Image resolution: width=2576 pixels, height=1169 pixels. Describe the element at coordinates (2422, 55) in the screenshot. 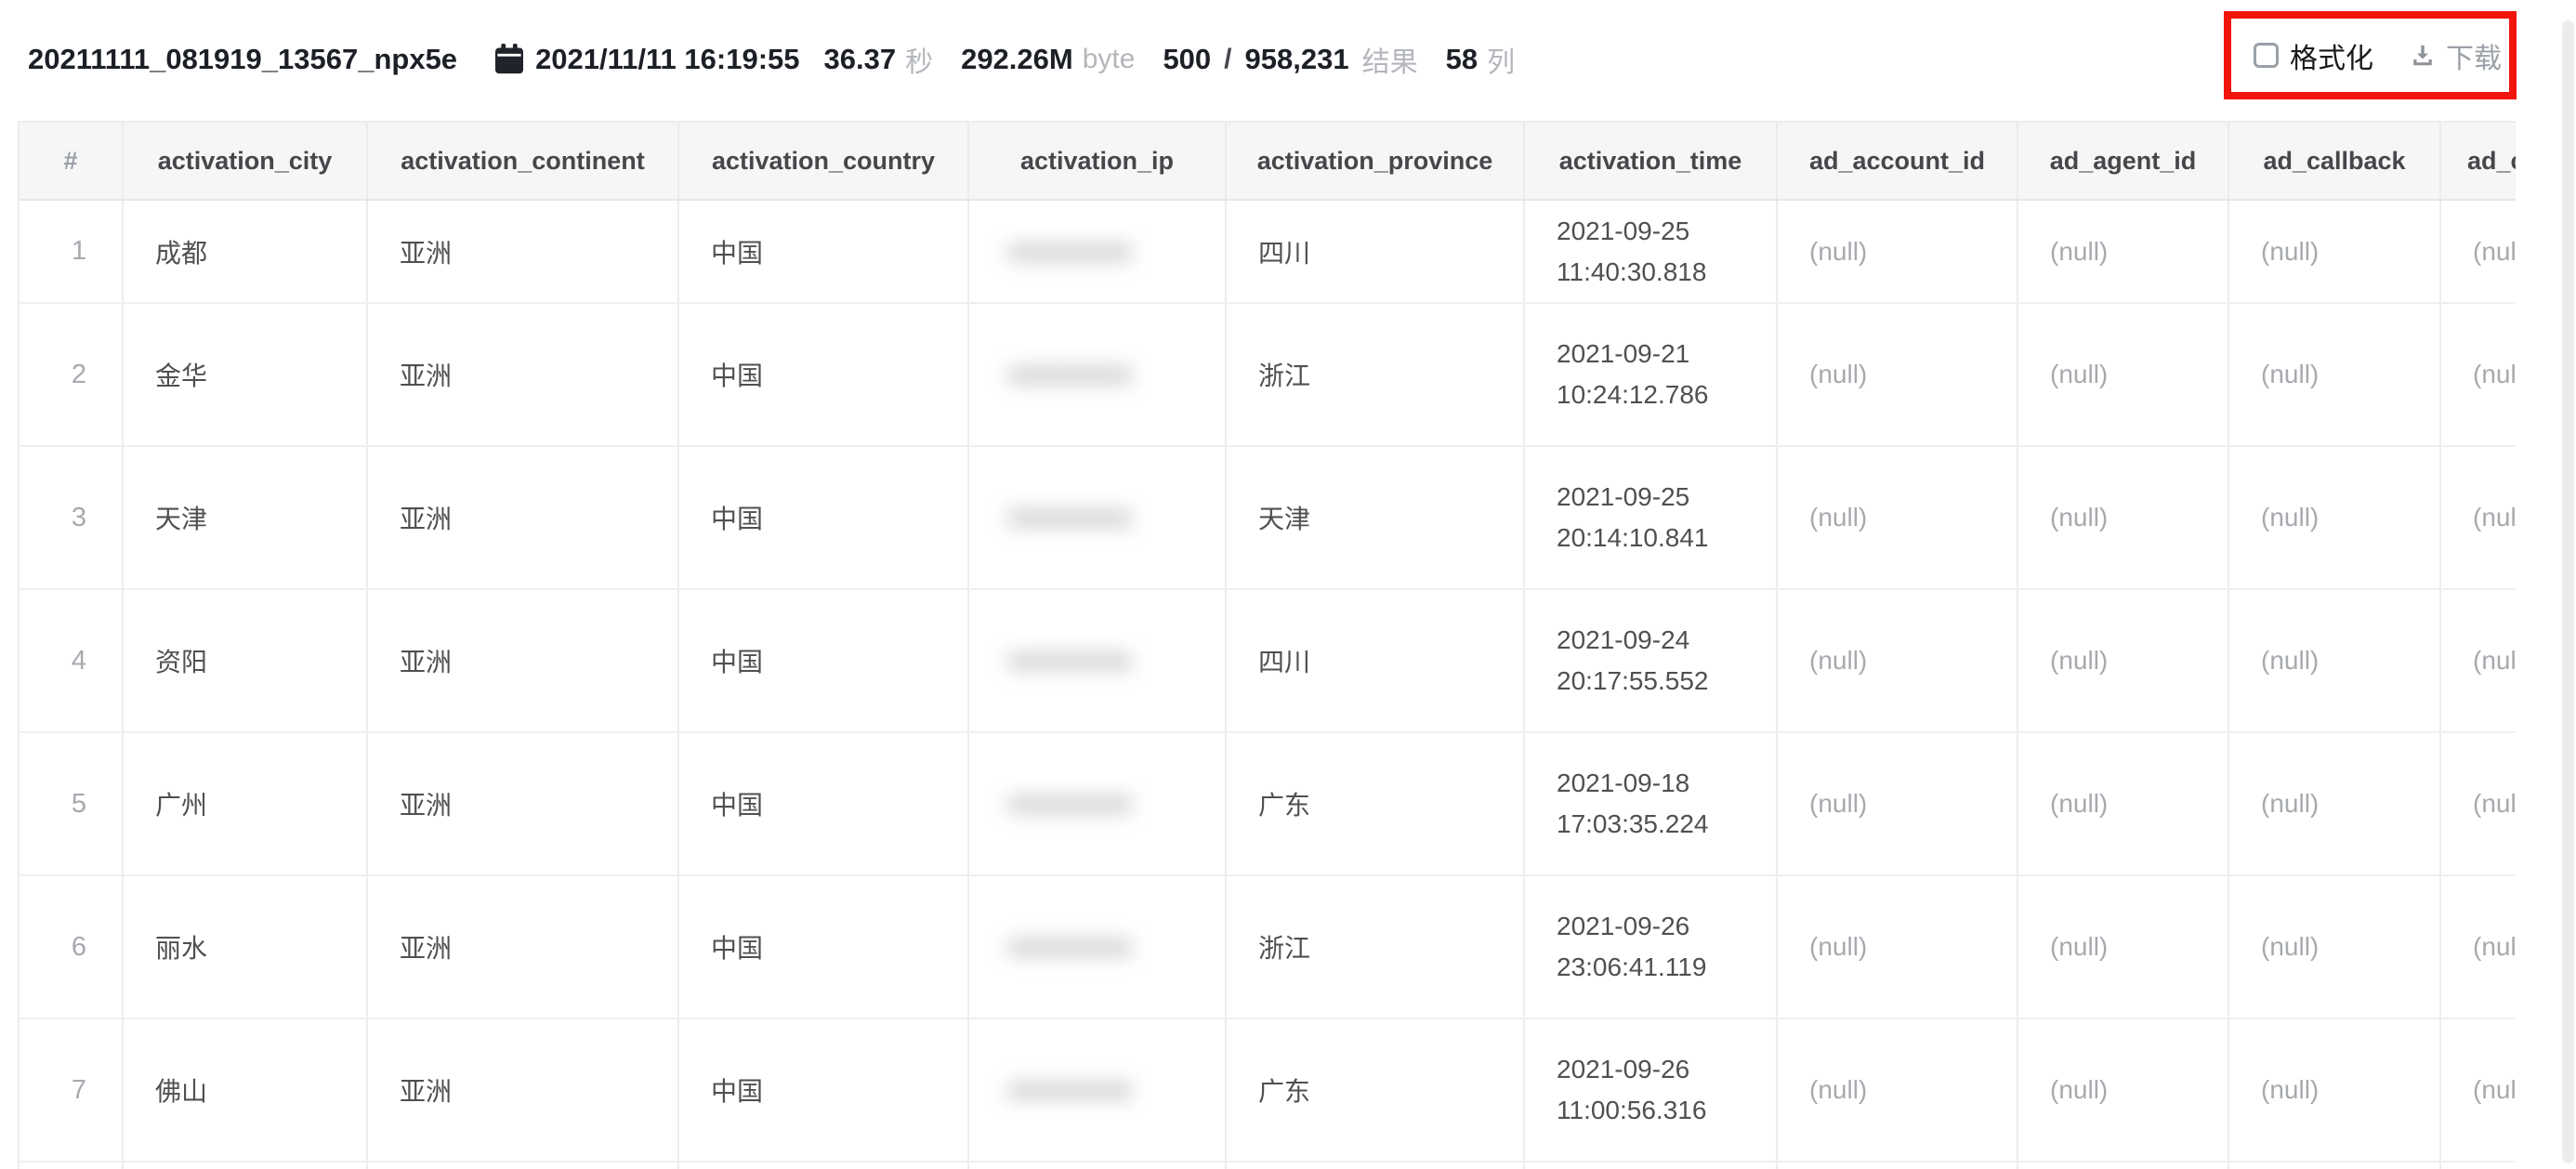

I see `download-icon` at that location.